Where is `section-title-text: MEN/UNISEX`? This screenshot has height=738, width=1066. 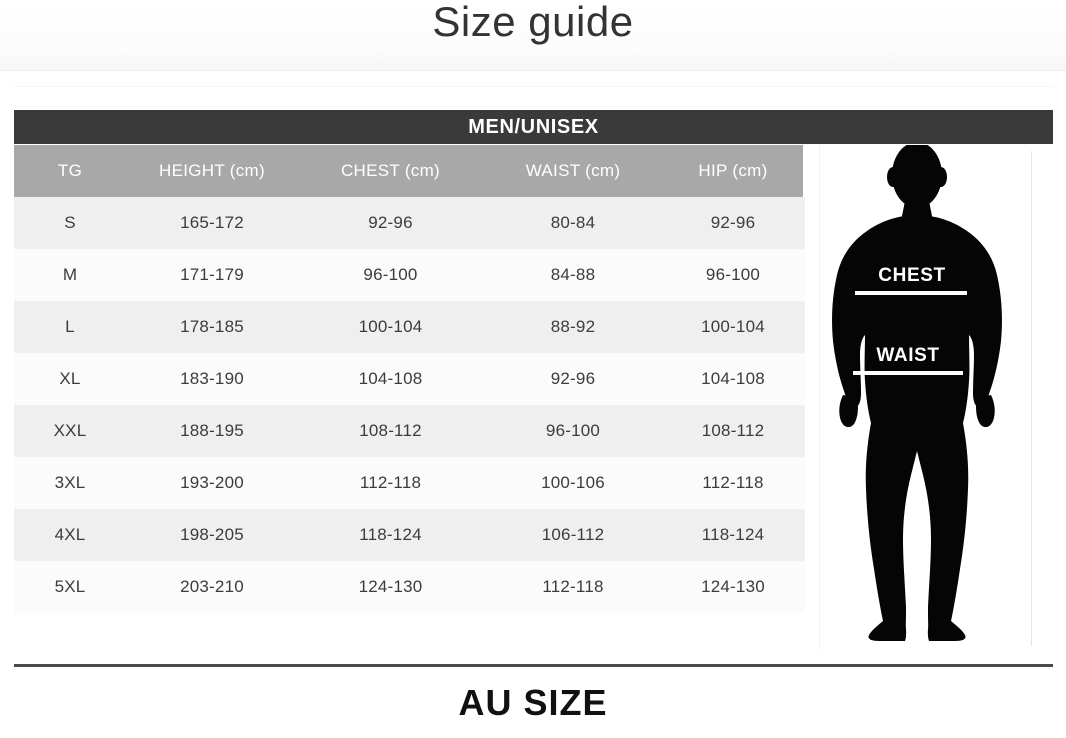 section-title-text: MEN/UNISEX is located at coordinates (533, 126).